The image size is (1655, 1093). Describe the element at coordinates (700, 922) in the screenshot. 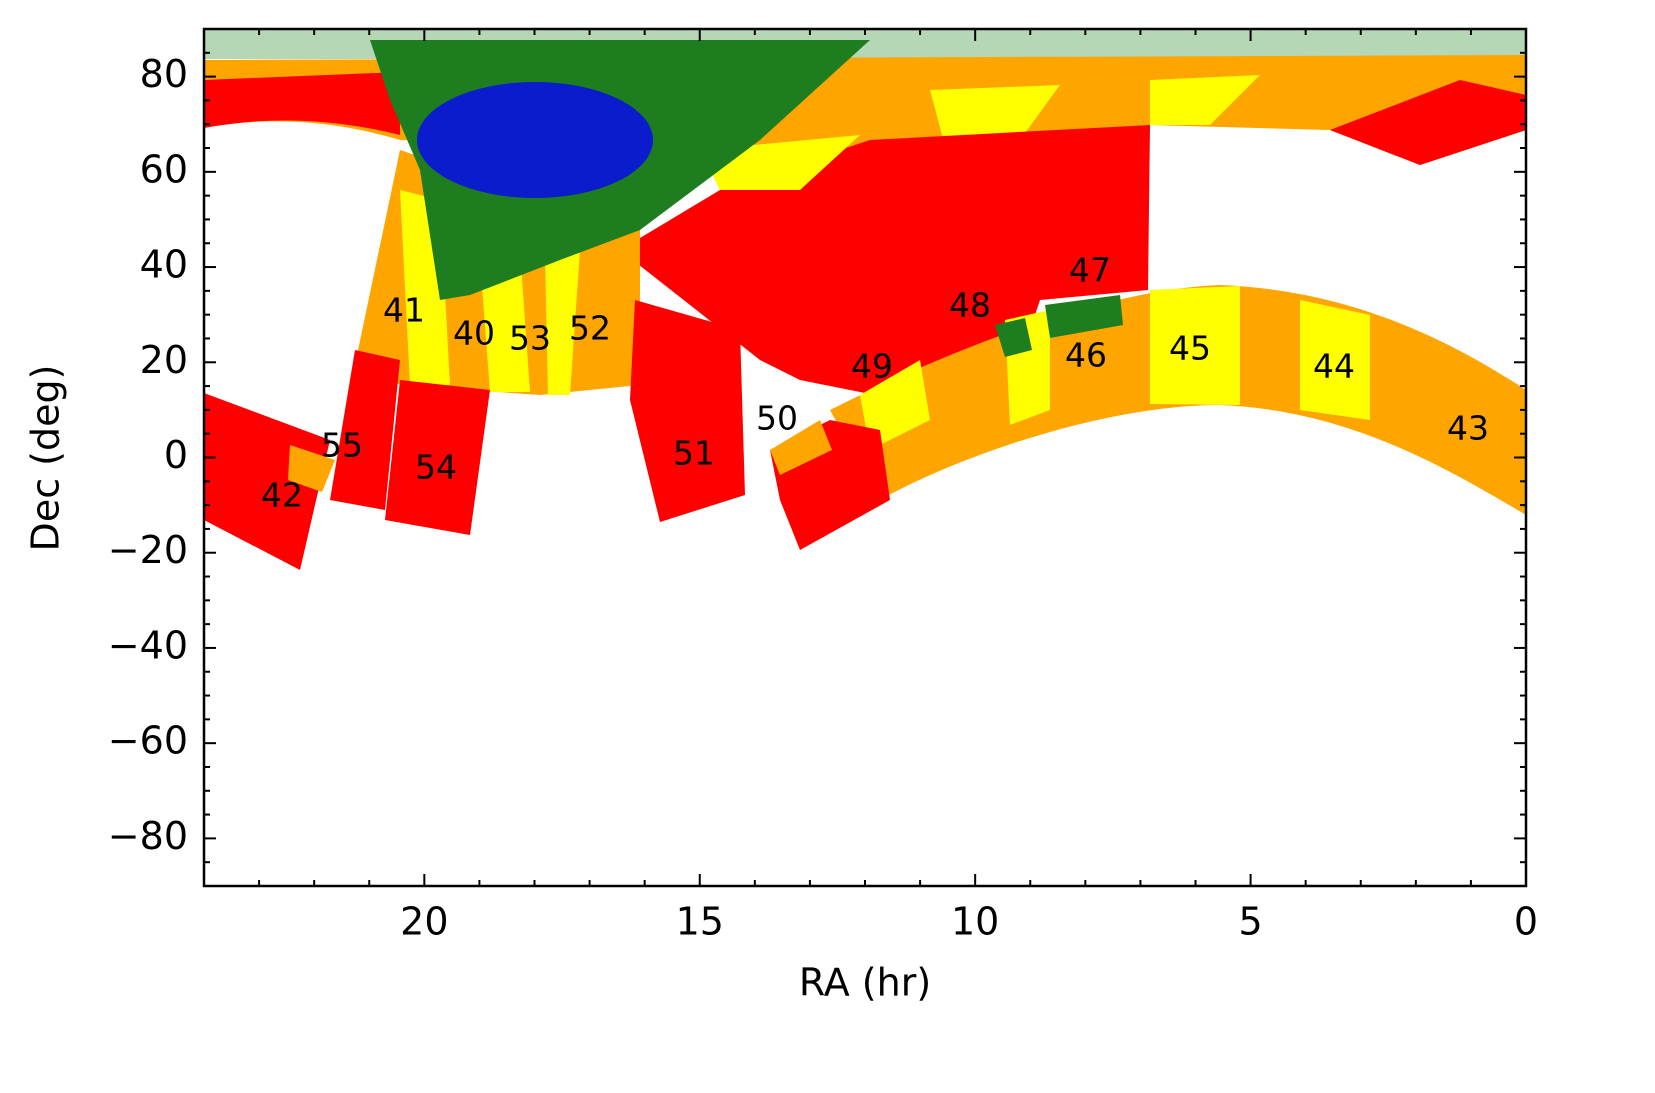

I see `x-tick-label: 15` at that location.